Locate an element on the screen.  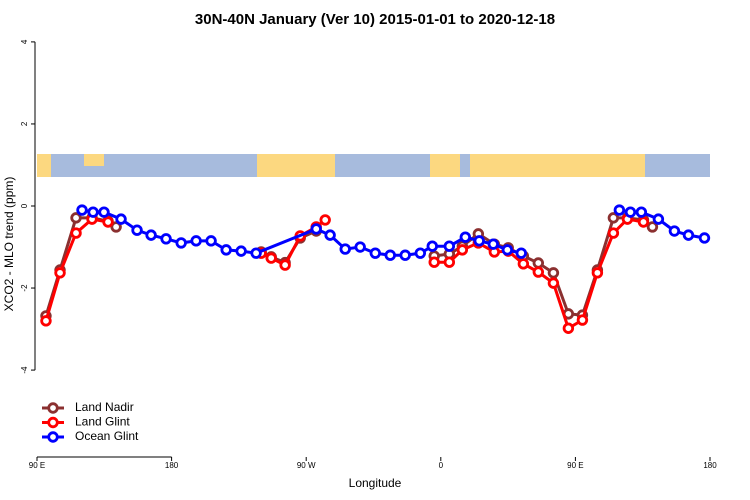
x-axis-label: Longitude is located at coordinates (375, 483).